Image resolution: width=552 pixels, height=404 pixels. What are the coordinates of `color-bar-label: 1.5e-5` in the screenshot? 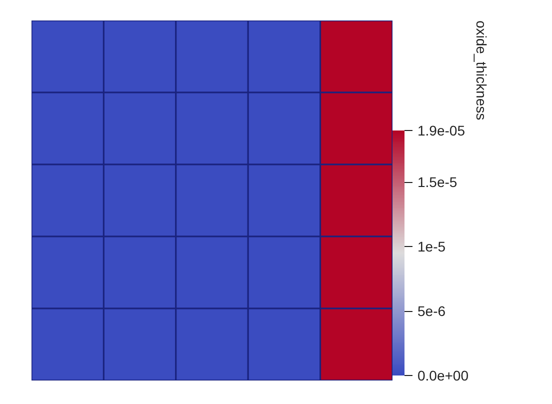 It's located at (438, 182).